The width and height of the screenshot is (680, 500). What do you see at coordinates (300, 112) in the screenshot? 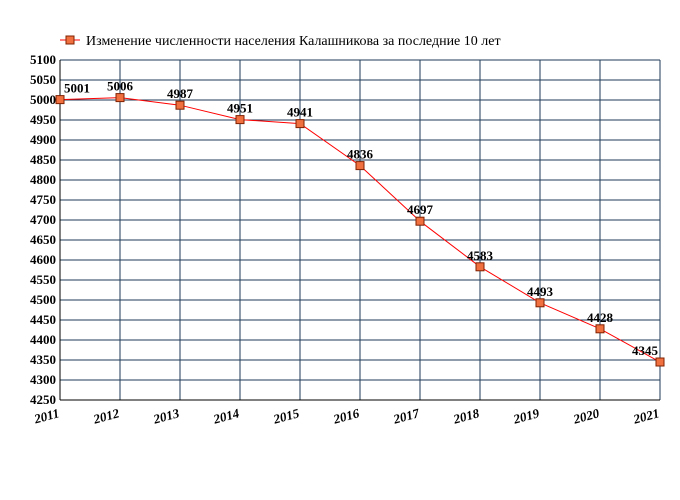
I see `data-label: 4941` at bounding box center [300, 112].